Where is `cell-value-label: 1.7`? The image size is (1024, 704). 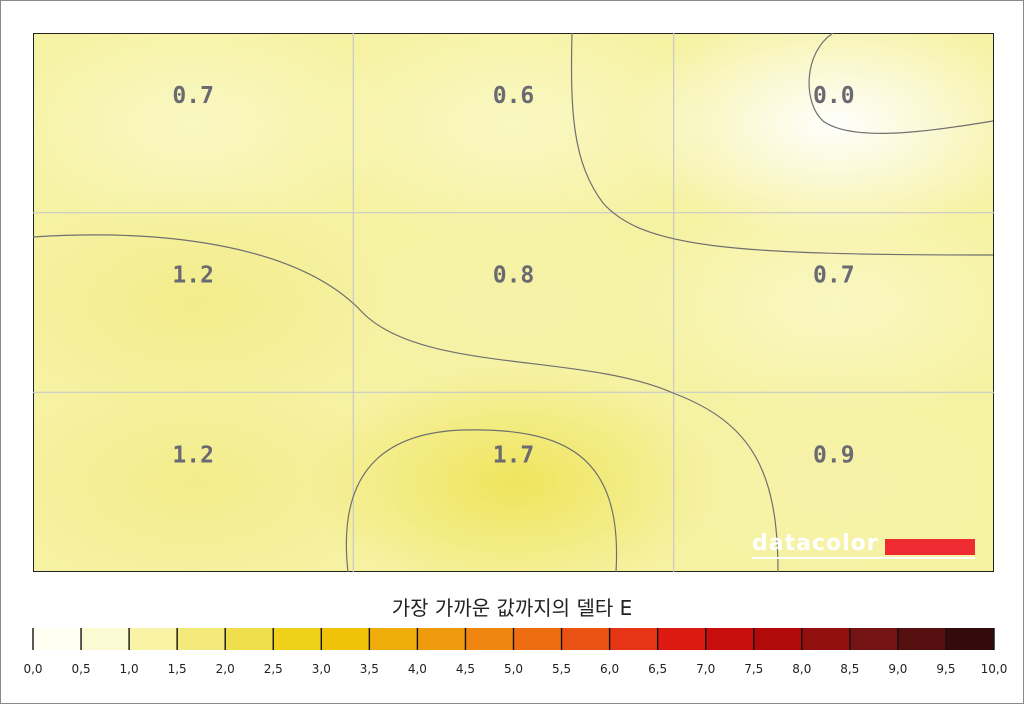
cell-value-label: 1.7 is located at coordinates (514, 455).